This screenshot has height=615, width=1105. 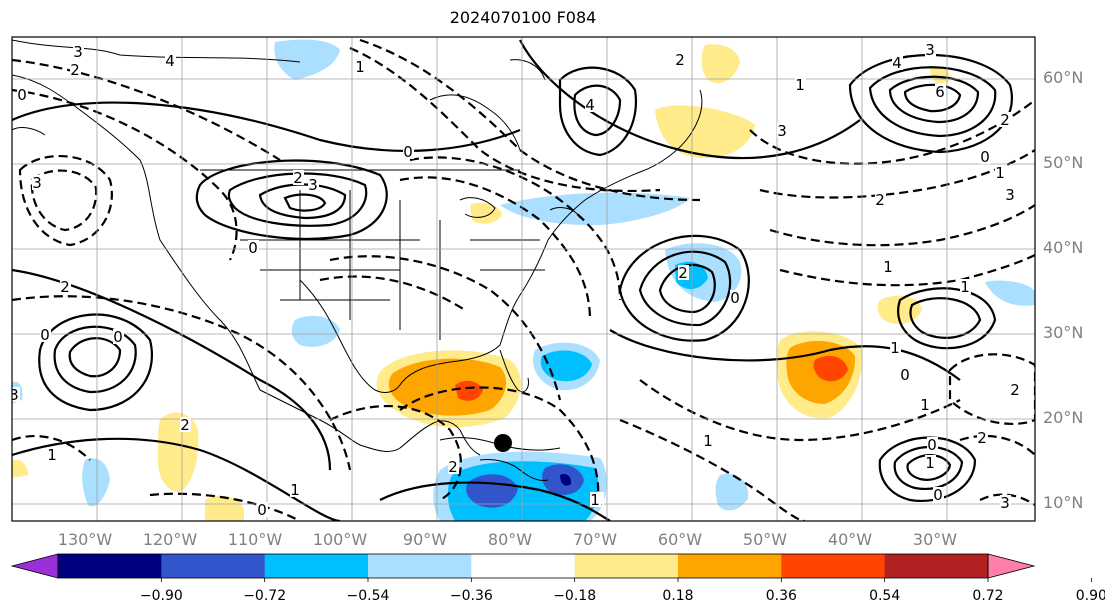 What do you see at coordinates (677, 596) in the screenshot?
I see `colorbar-tick-label: 0.18` at bounding box center [677, 596].